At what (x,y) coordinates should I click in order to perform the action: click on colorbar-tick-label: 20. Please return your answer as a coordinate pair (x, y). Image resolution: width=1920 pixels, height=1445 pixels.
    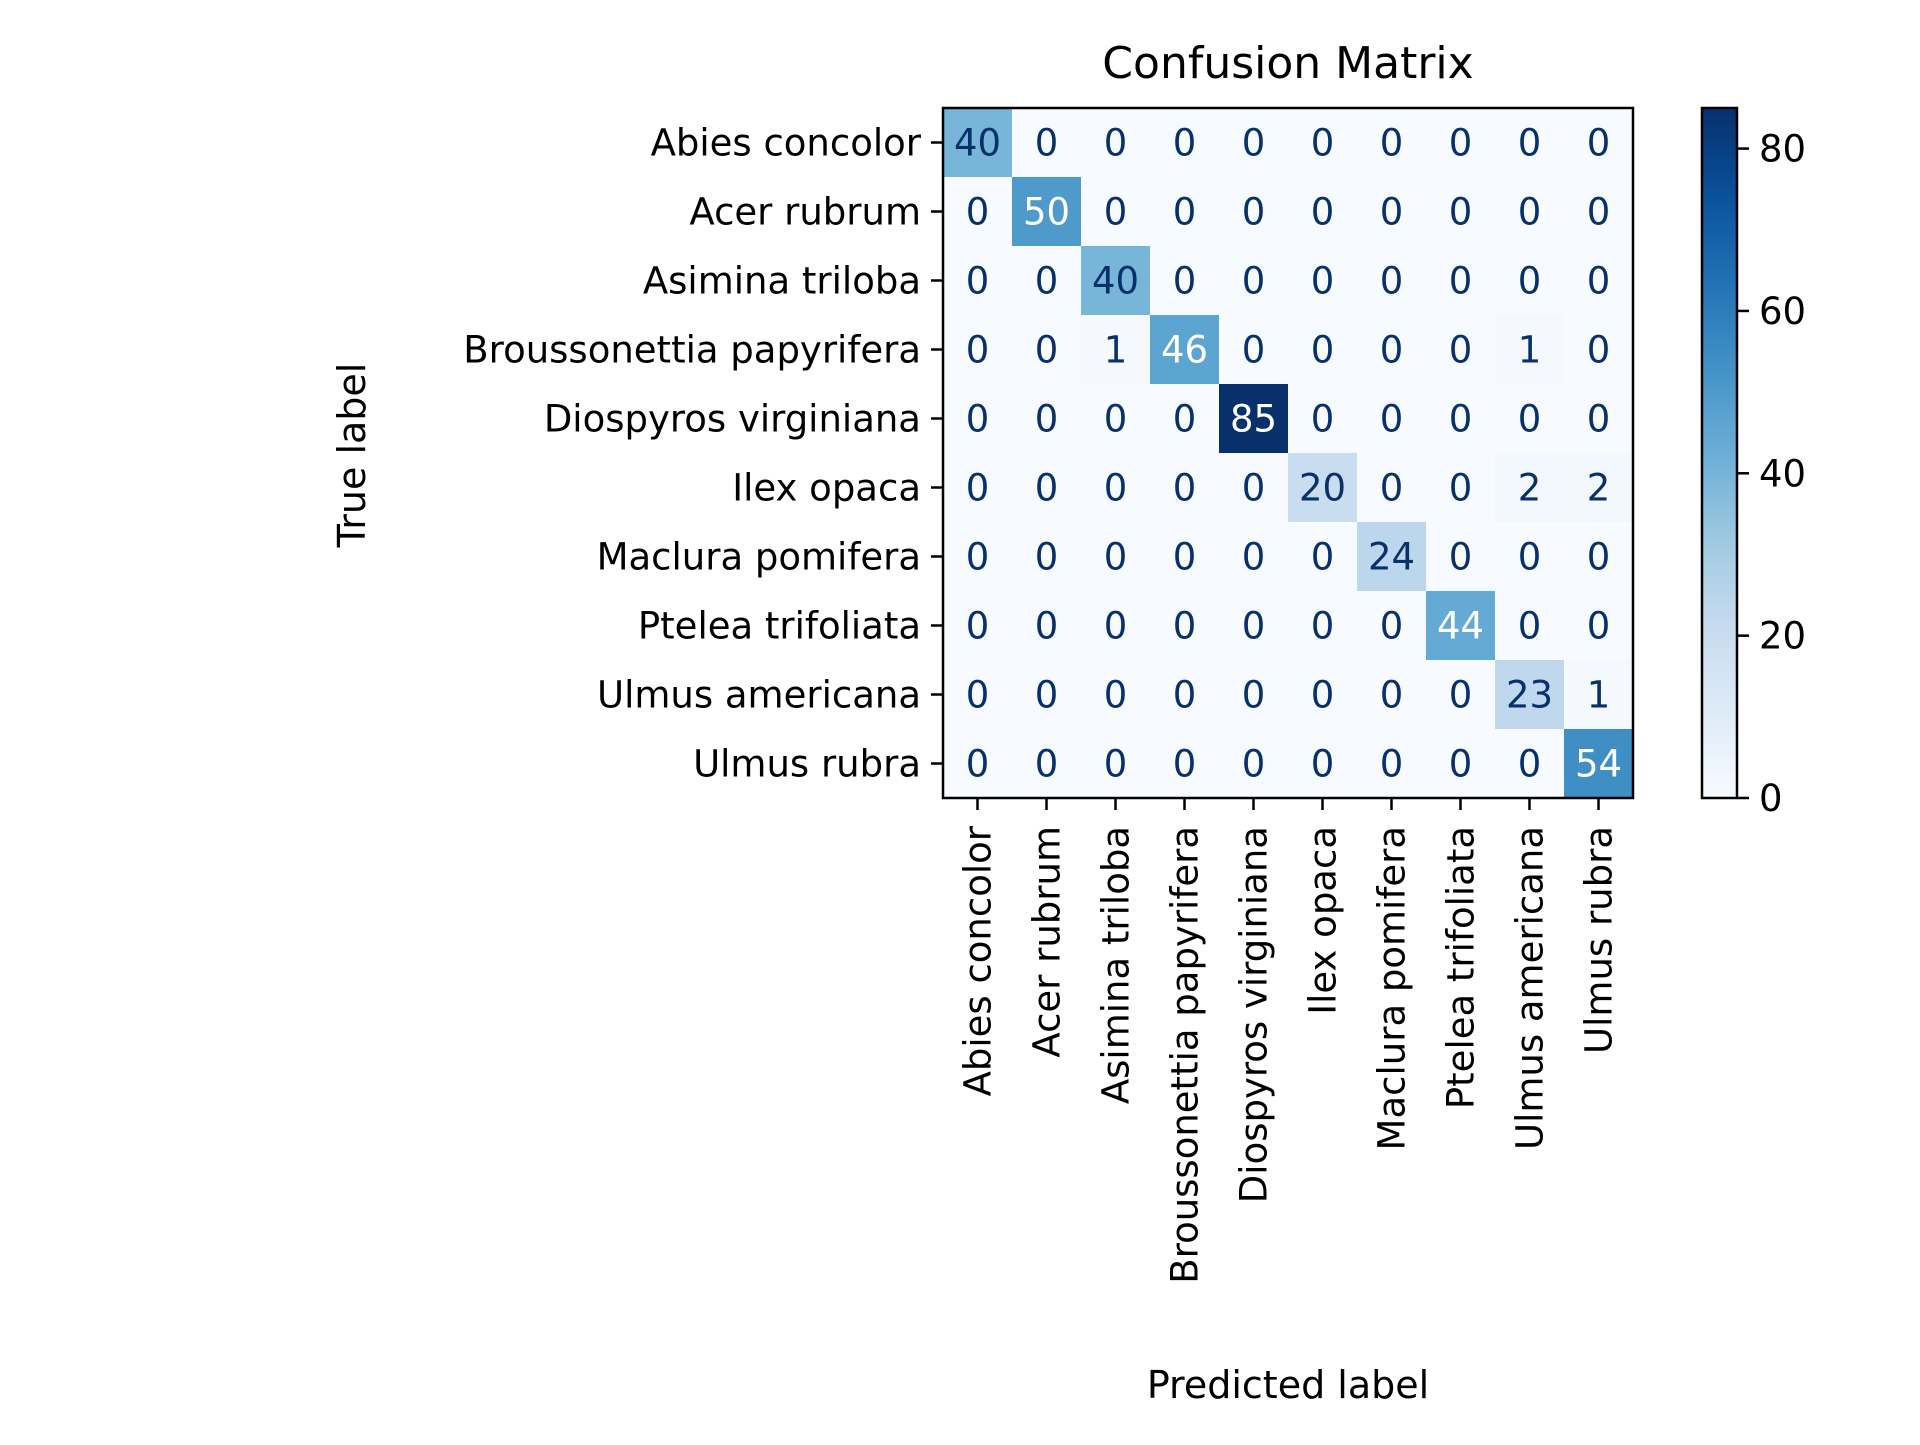
    Looking at the image, I should click on (1782, 636).